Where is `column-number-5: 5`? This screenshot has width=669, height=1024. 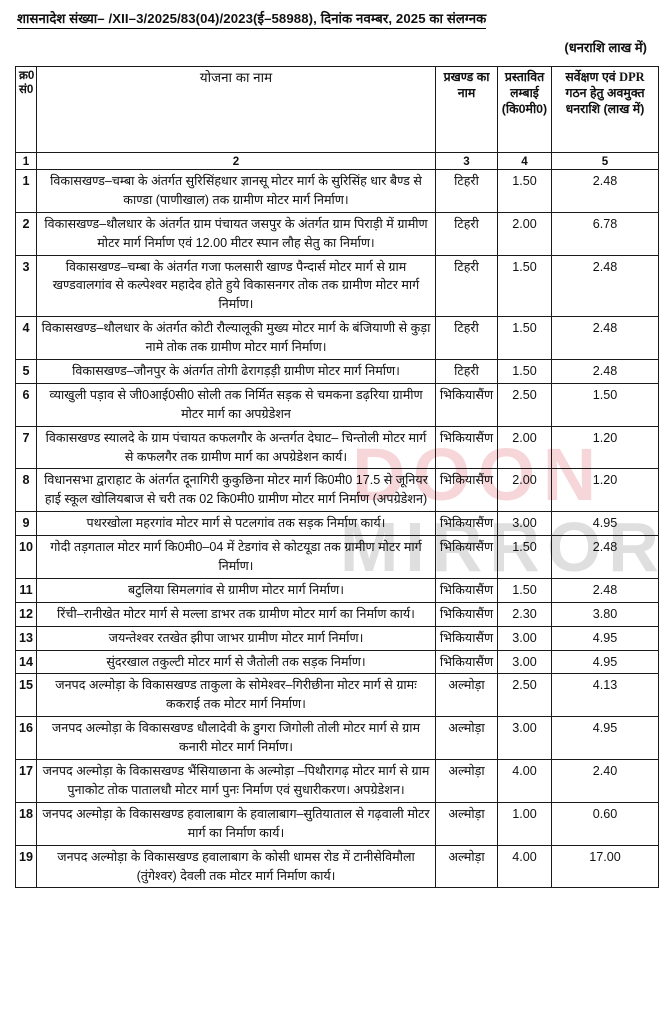 column-number-5: 5 is located at coordinates (605, 161).